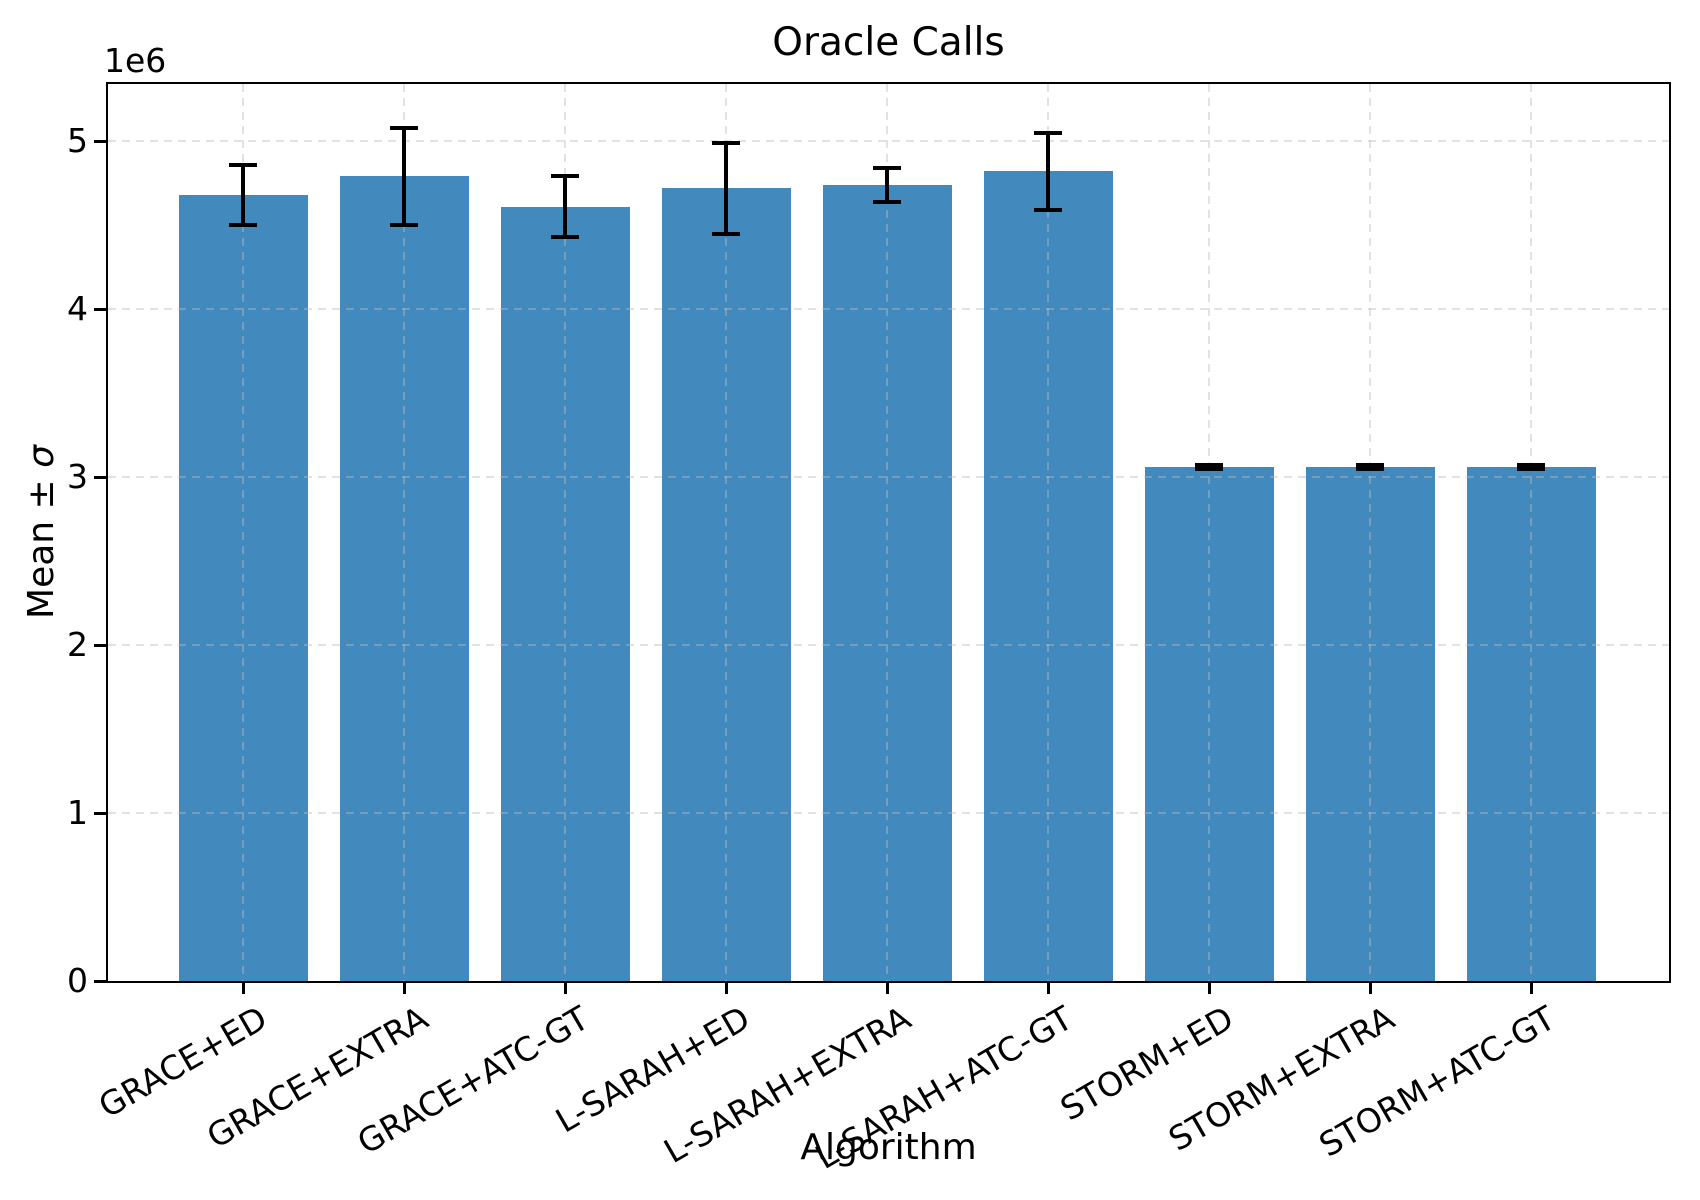  What do you see at coordinates (77, 980) in the screenshot?
I see `y-tick-label-0: 0` at bounding box center [77, 980].